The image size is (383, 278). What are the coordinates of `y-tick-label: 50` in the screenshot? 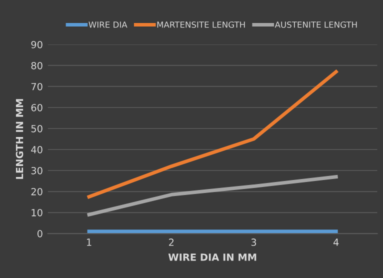 It's located at (36, 128).